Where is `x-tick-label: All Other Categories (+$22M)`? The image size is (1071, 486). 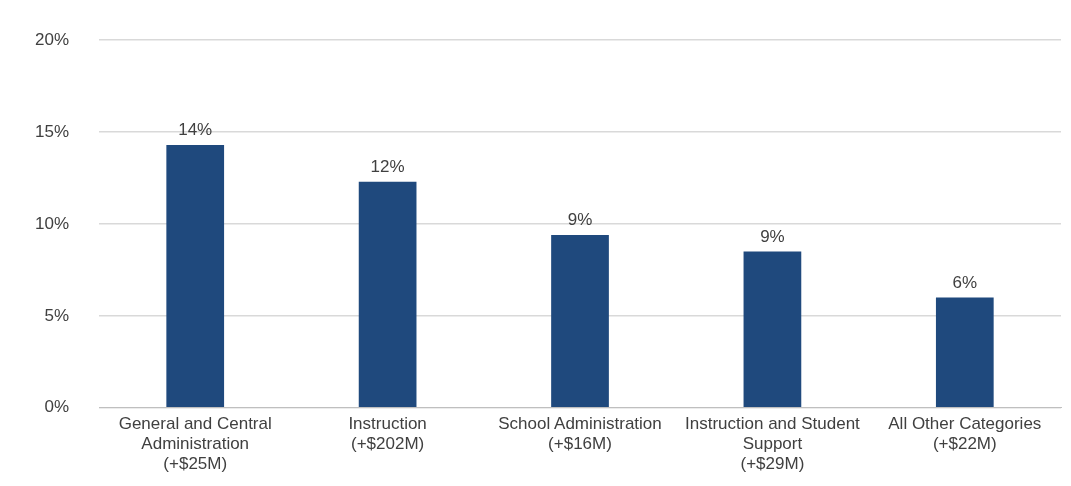
x-tick-label: All Other Categories (+$22M) is located at coordinates (965, 433).